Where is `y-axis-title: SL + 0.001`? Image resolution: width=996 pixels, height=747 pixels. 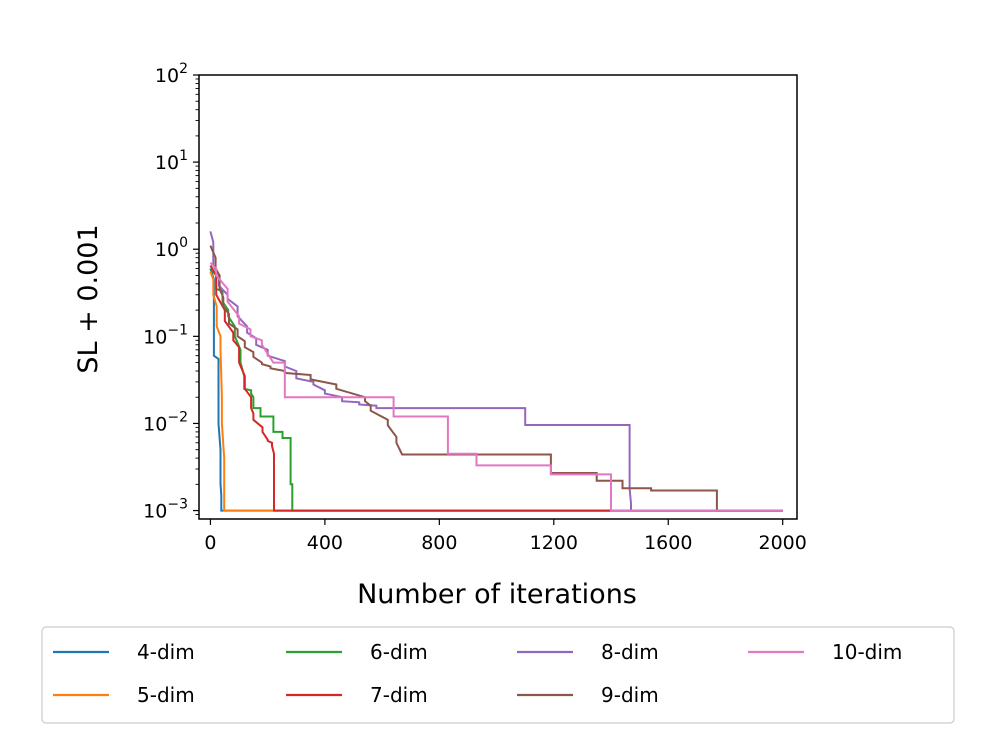
y-axis-title: SL + 0.001 is located at coordinates (88, 298).